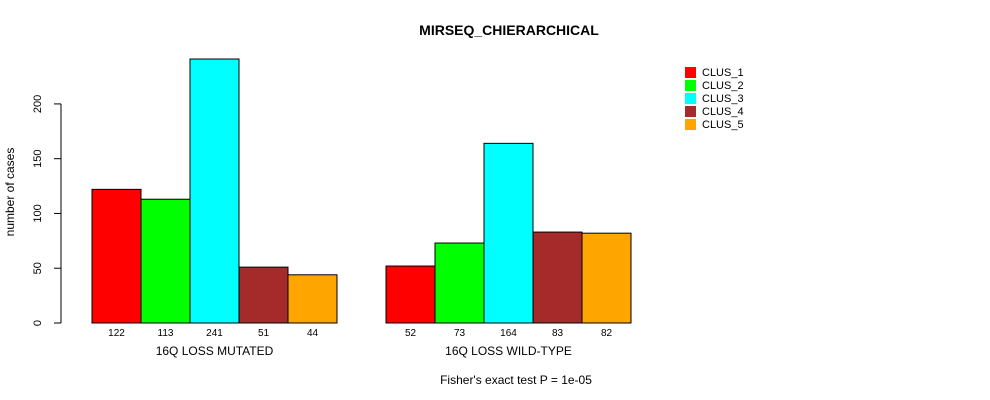 The width and height of the screenshot is (990, 400). I want to click on bar-count-label: 122, so click(116, 333).